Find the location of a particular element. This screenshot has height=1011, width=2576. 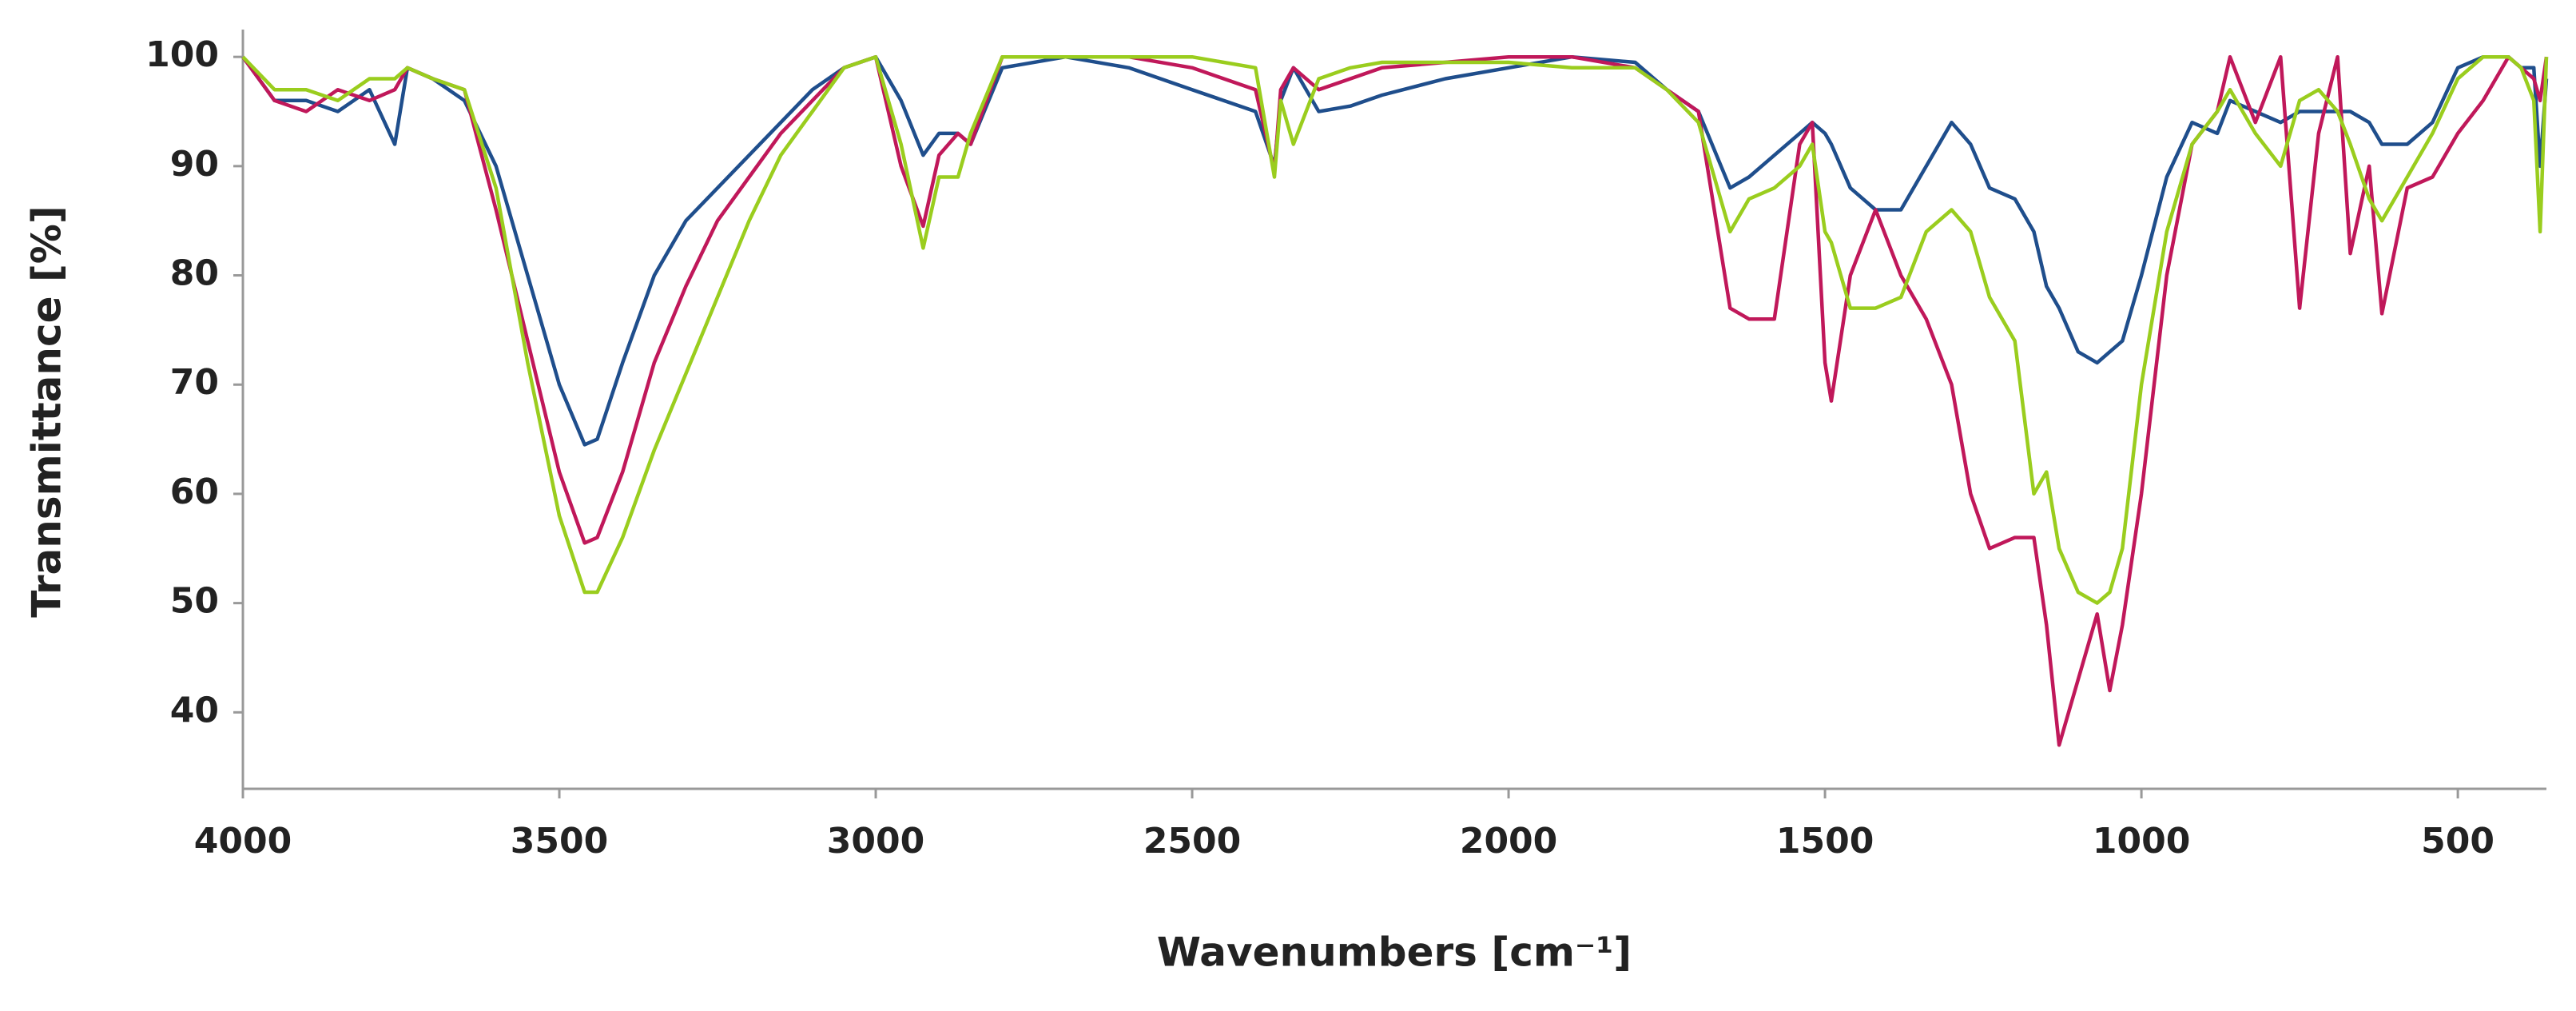

x-tick-label: 500 is located at coordinates (2458, 841).